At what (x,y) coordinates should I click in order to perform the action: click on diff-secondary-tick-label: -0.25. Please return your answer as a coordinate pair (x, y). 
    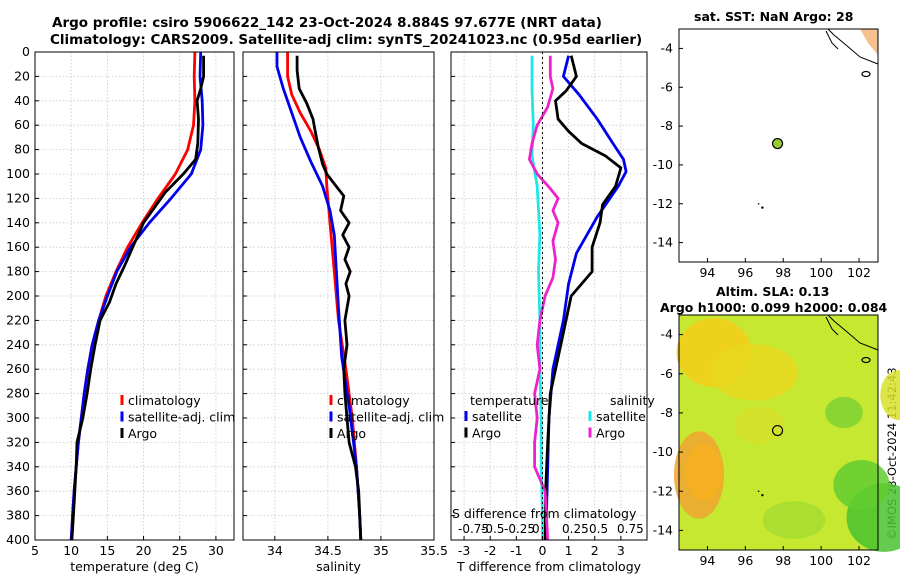
    Looking at the image, I should click on (519, 529).